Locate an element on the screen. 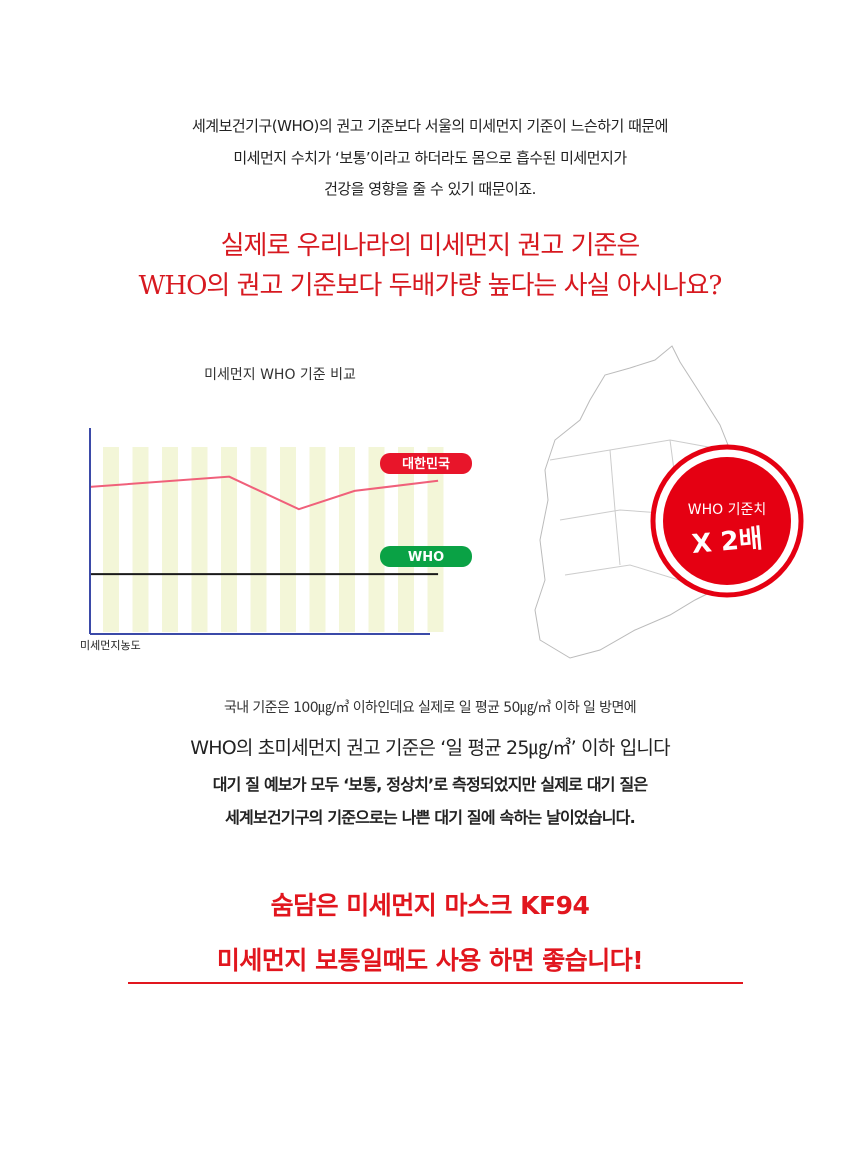 This screenshot has width=860, height=1156. korea-map: WHO 기준치 X 2배 is located at coordinates (669, 502).